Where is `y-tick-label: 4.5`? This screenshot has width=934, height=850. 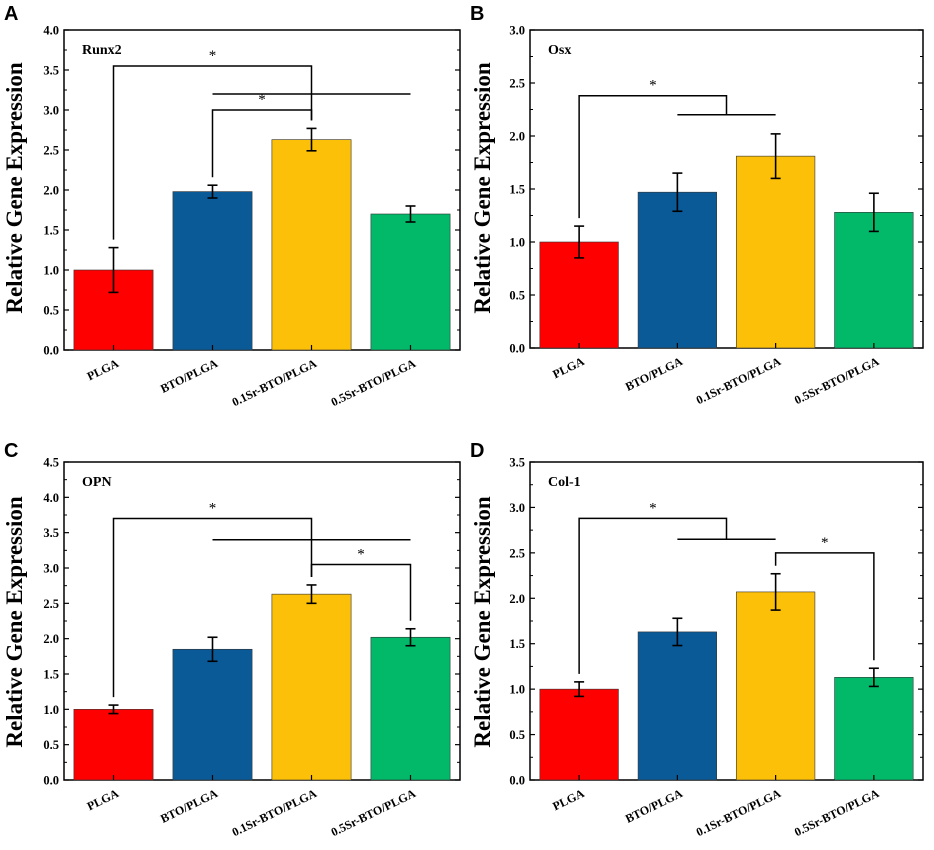 y-tick-label: 4.5 is located at coordinates (51, 463).